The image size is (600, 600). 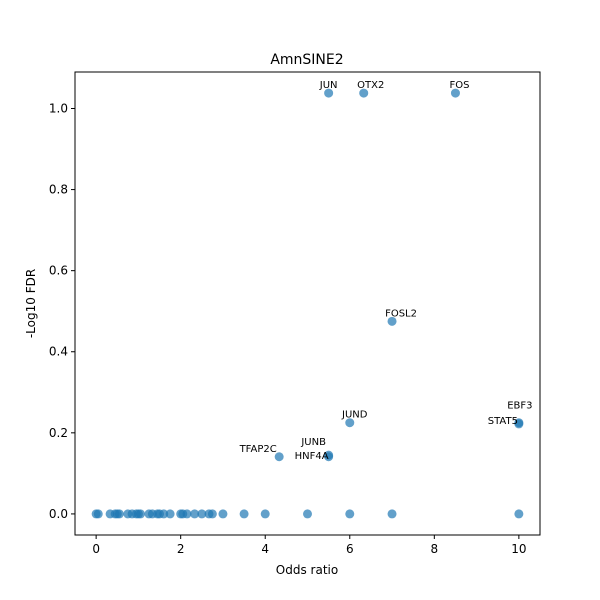 I want to click on x-tick-label: 10, so click(x=518, y=549).